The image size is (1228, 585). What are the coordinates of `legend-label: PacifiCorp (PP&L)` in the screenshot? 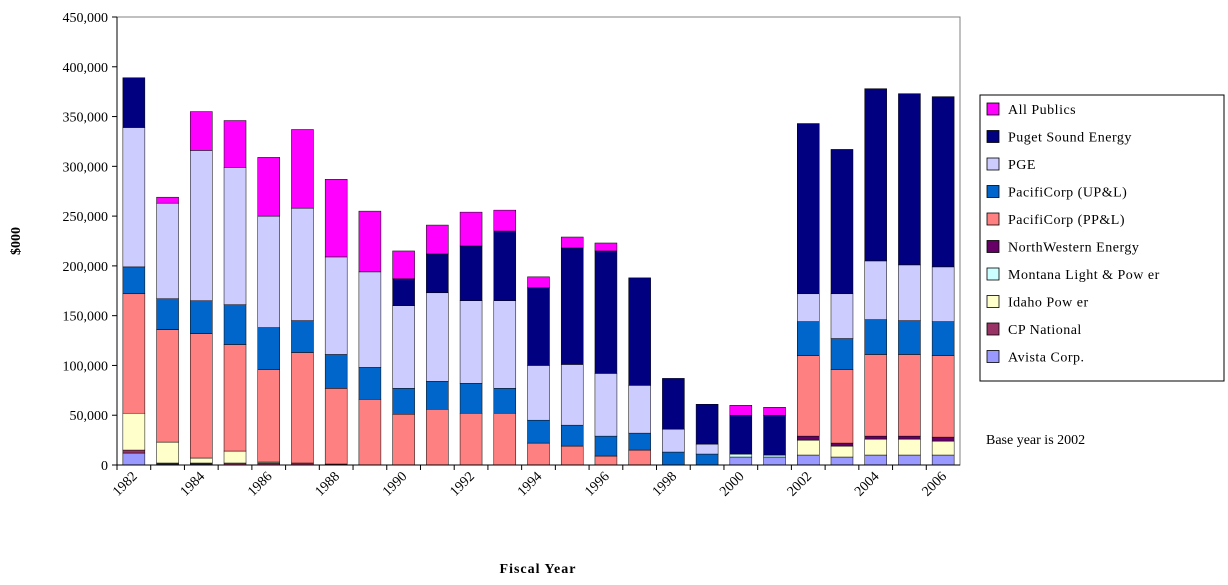 It's located at (1066, 220).